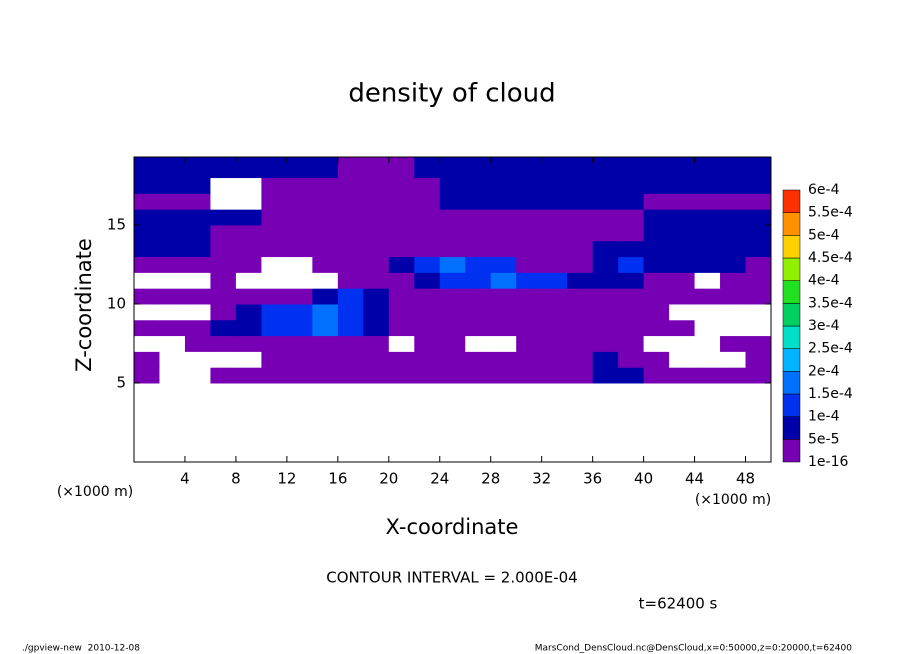 Image resolution: width=904 pixels, height=654 pixels. What do you see at coordinates (830, 394) in the screenshot?
I see `colorbar-label: 1.5e-4` at bounding box center [830, 394].